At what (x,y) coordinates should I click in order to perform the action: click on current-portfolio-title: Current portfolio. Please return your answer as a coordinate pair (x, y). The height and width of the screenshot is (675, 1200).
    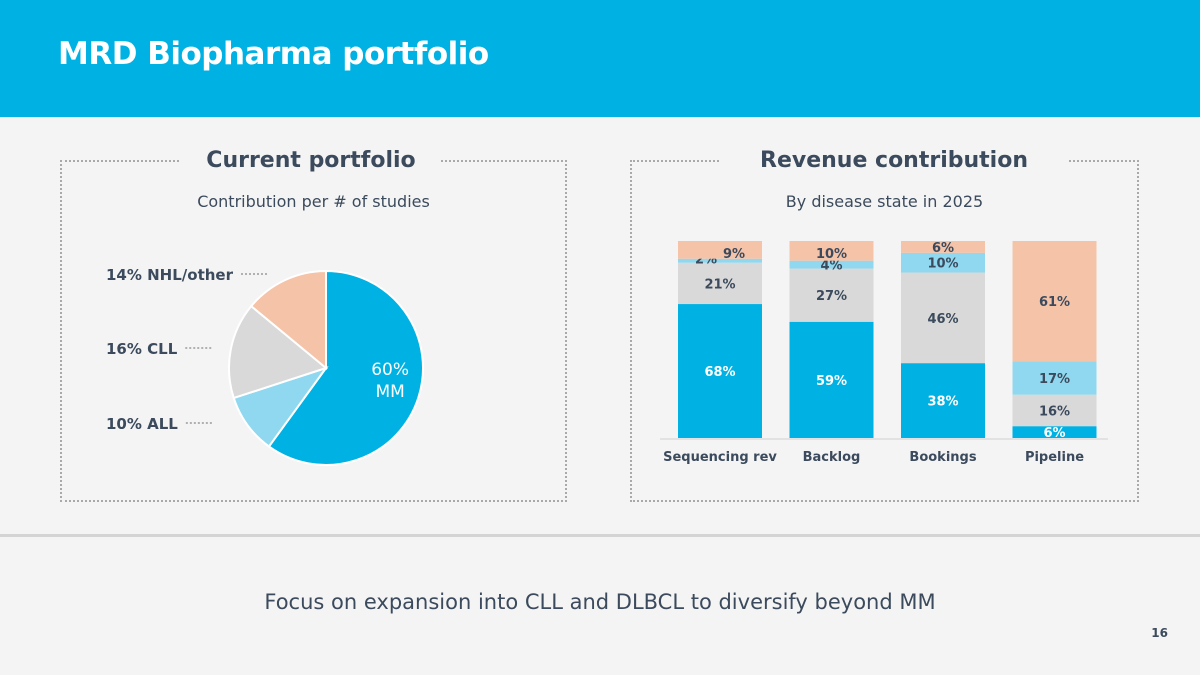
    Looking at the image, I should click on (311, 160).